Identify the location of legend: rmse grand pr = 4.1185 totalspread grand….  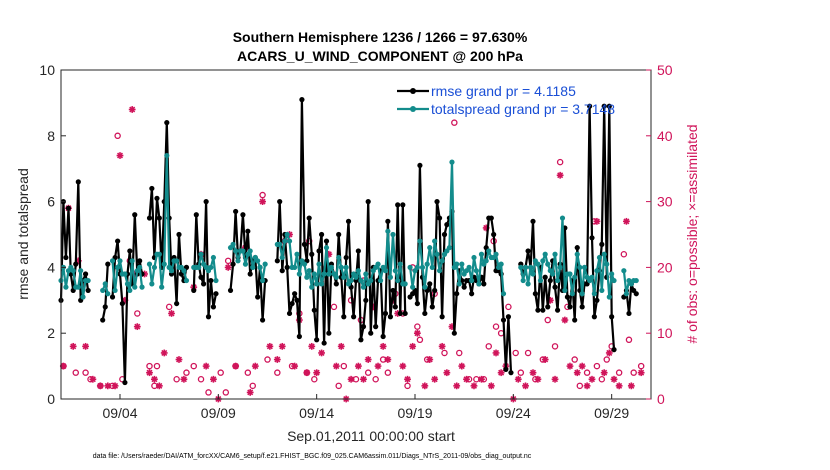
(506, 100).